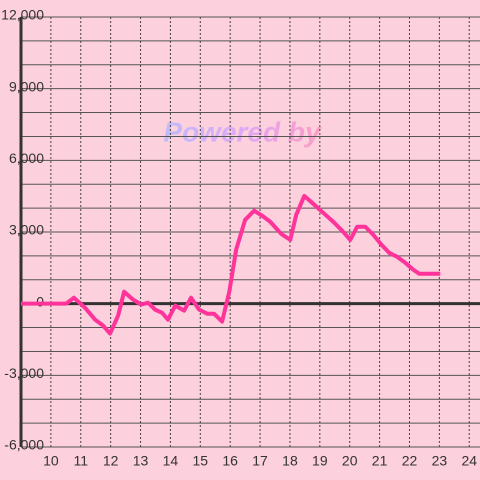  Describe the element at coordinates (171, 461) in the screenshot. I see `x-tick-label: 14` at that location.